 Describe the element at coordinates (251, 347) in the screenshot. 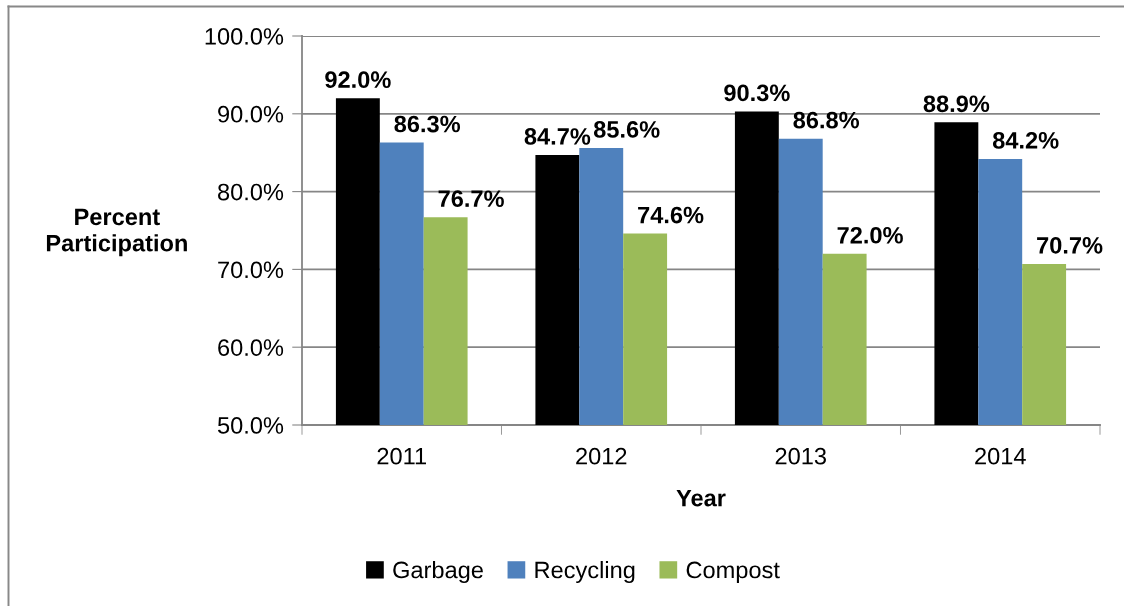

I see `y-tick-label: 60.0%` at that location.